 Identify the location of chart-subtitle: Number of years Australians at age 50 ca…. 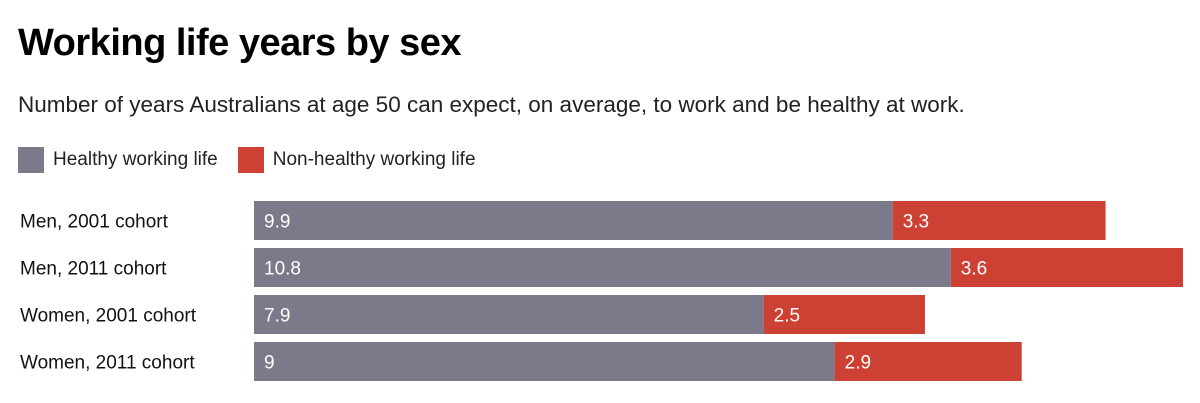
(491, 104).